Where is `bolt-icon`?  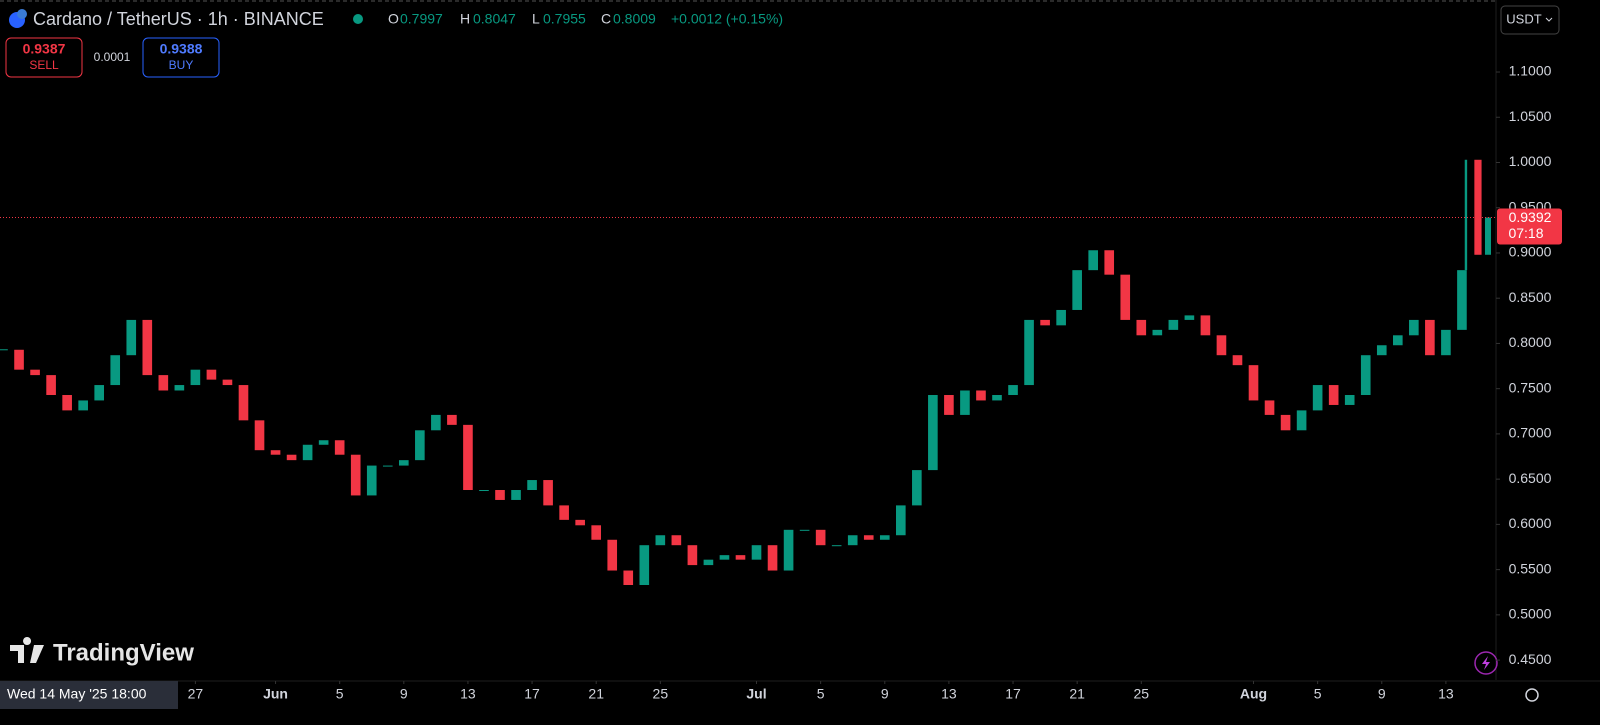 bolt-icon is located at coordinates (1486, 663).